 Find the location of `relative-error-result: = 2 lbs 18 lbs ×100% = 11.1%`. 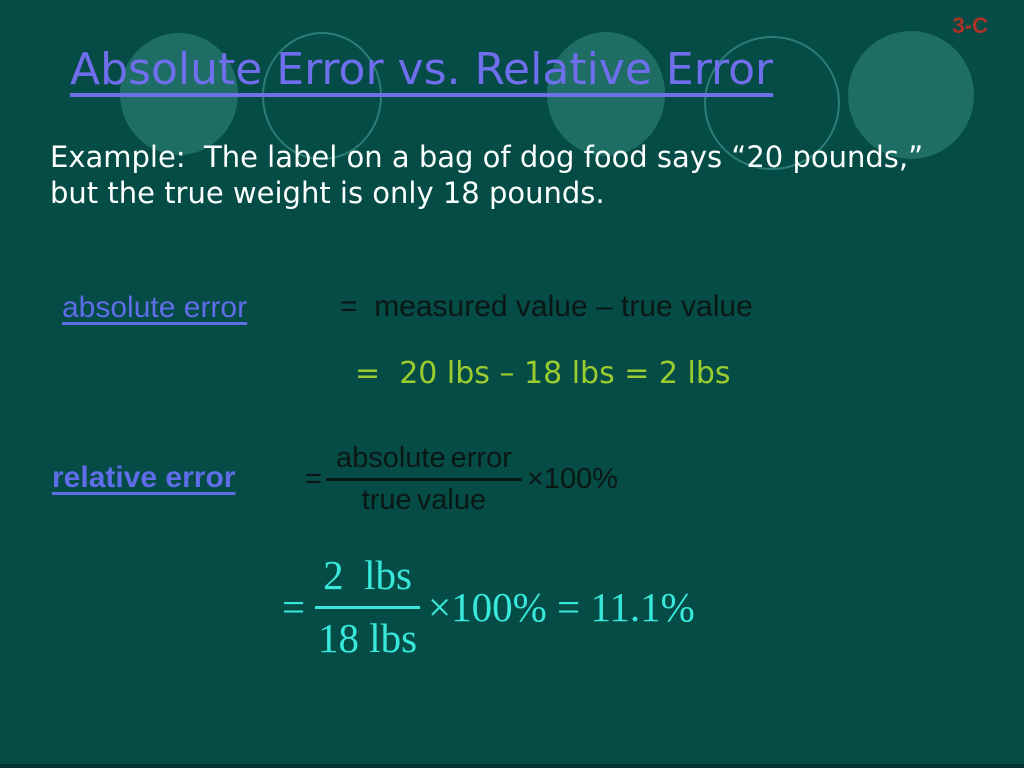

relative-error-result: = 2 lbs 18 lbs ×100% = 11.1% is located at coordinates (488, 606).